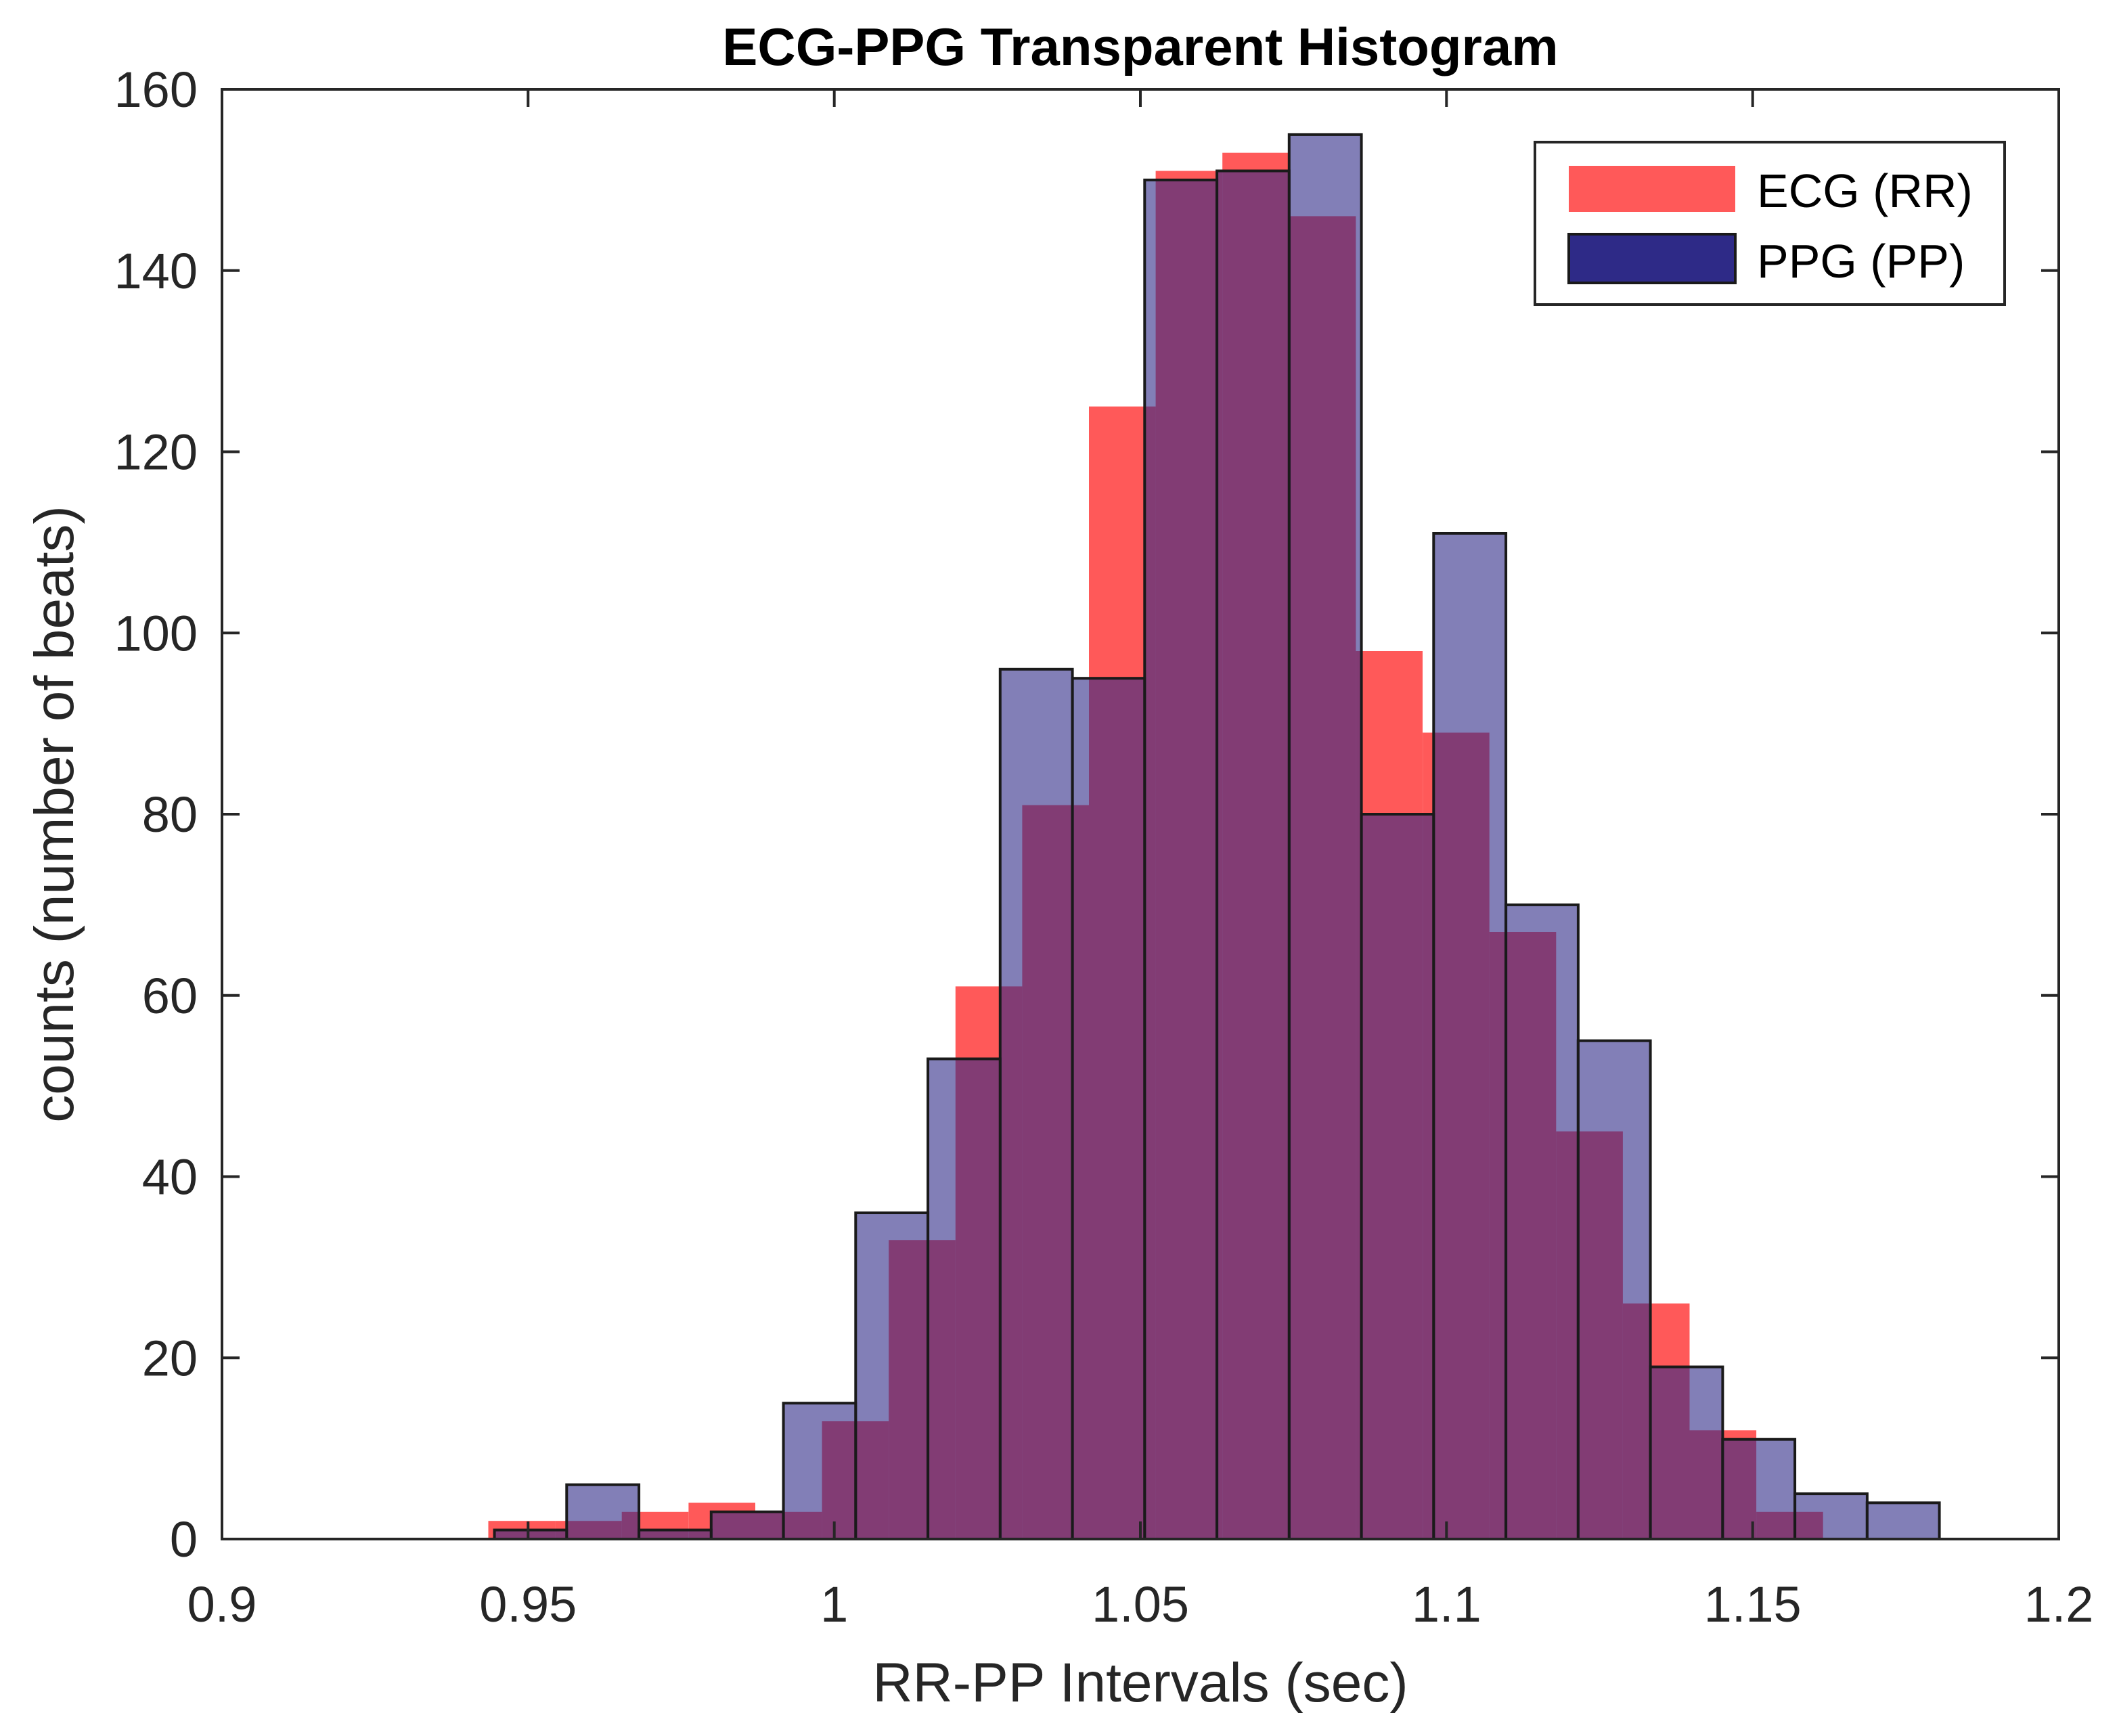 The height and width of the screenshot is (1736, 2119). I want to click on legend-swatch-ppg, so click(1652, 258).